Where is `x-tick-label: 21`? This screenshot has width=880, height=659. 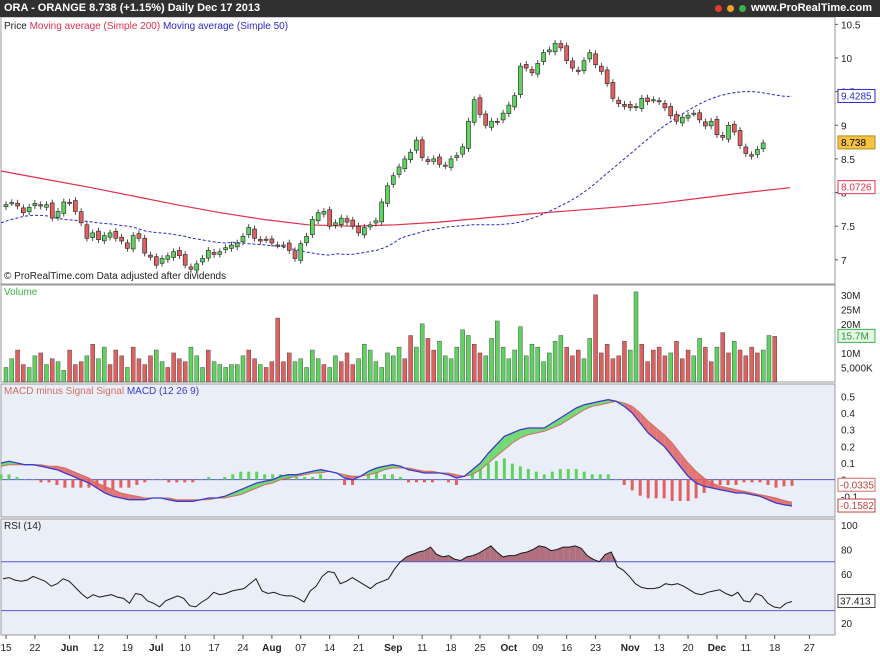 x-tick-label: 21 is located at coordinates (359, 648).